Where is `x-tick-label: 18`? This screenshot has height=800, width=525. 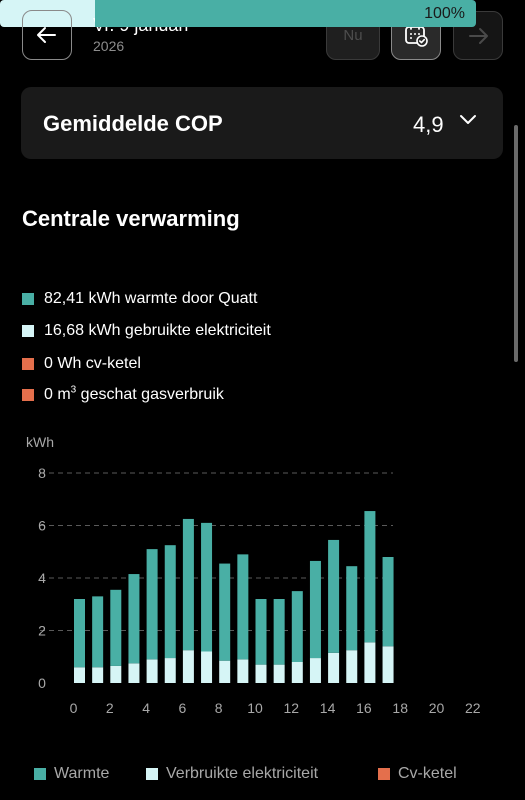 x-tick-label: 18 is located at coordinates (400, 708).